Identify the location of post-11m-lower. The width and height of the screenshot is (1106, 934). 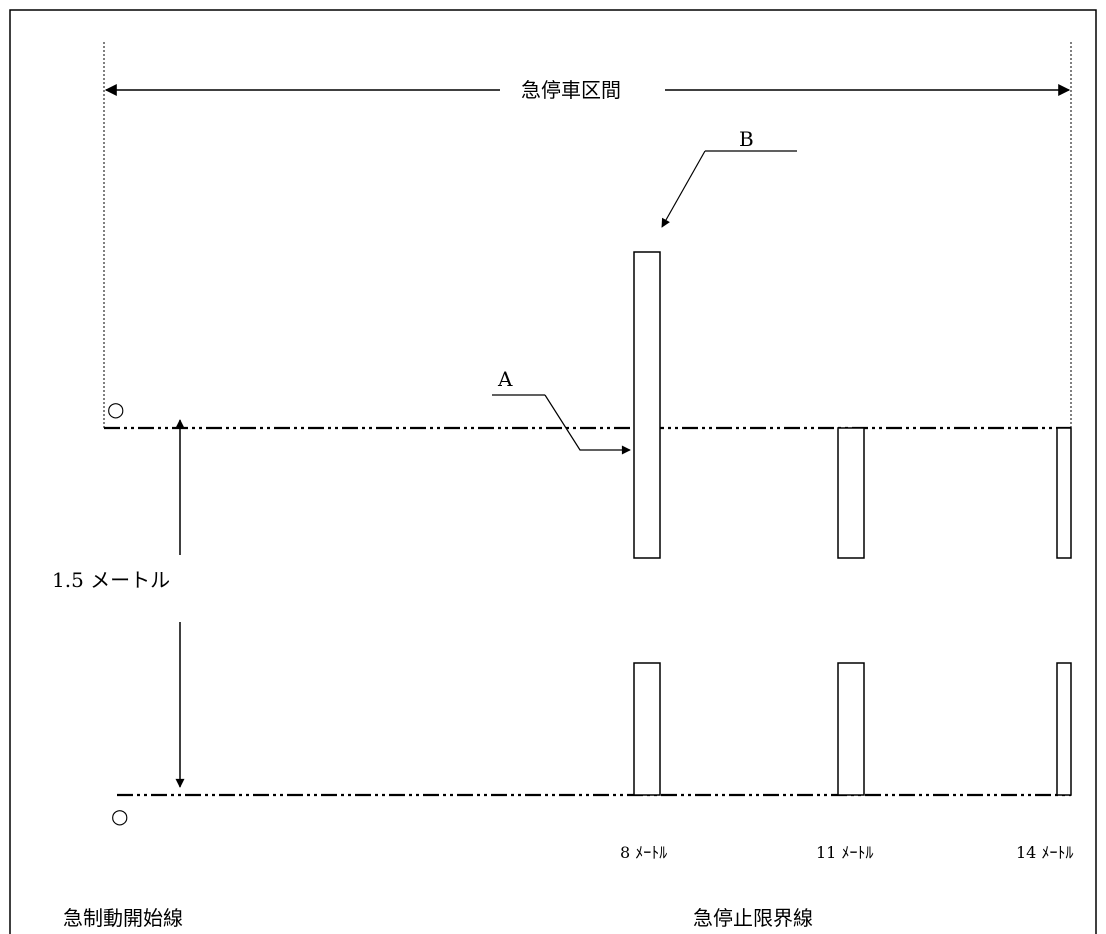
(851, 729).